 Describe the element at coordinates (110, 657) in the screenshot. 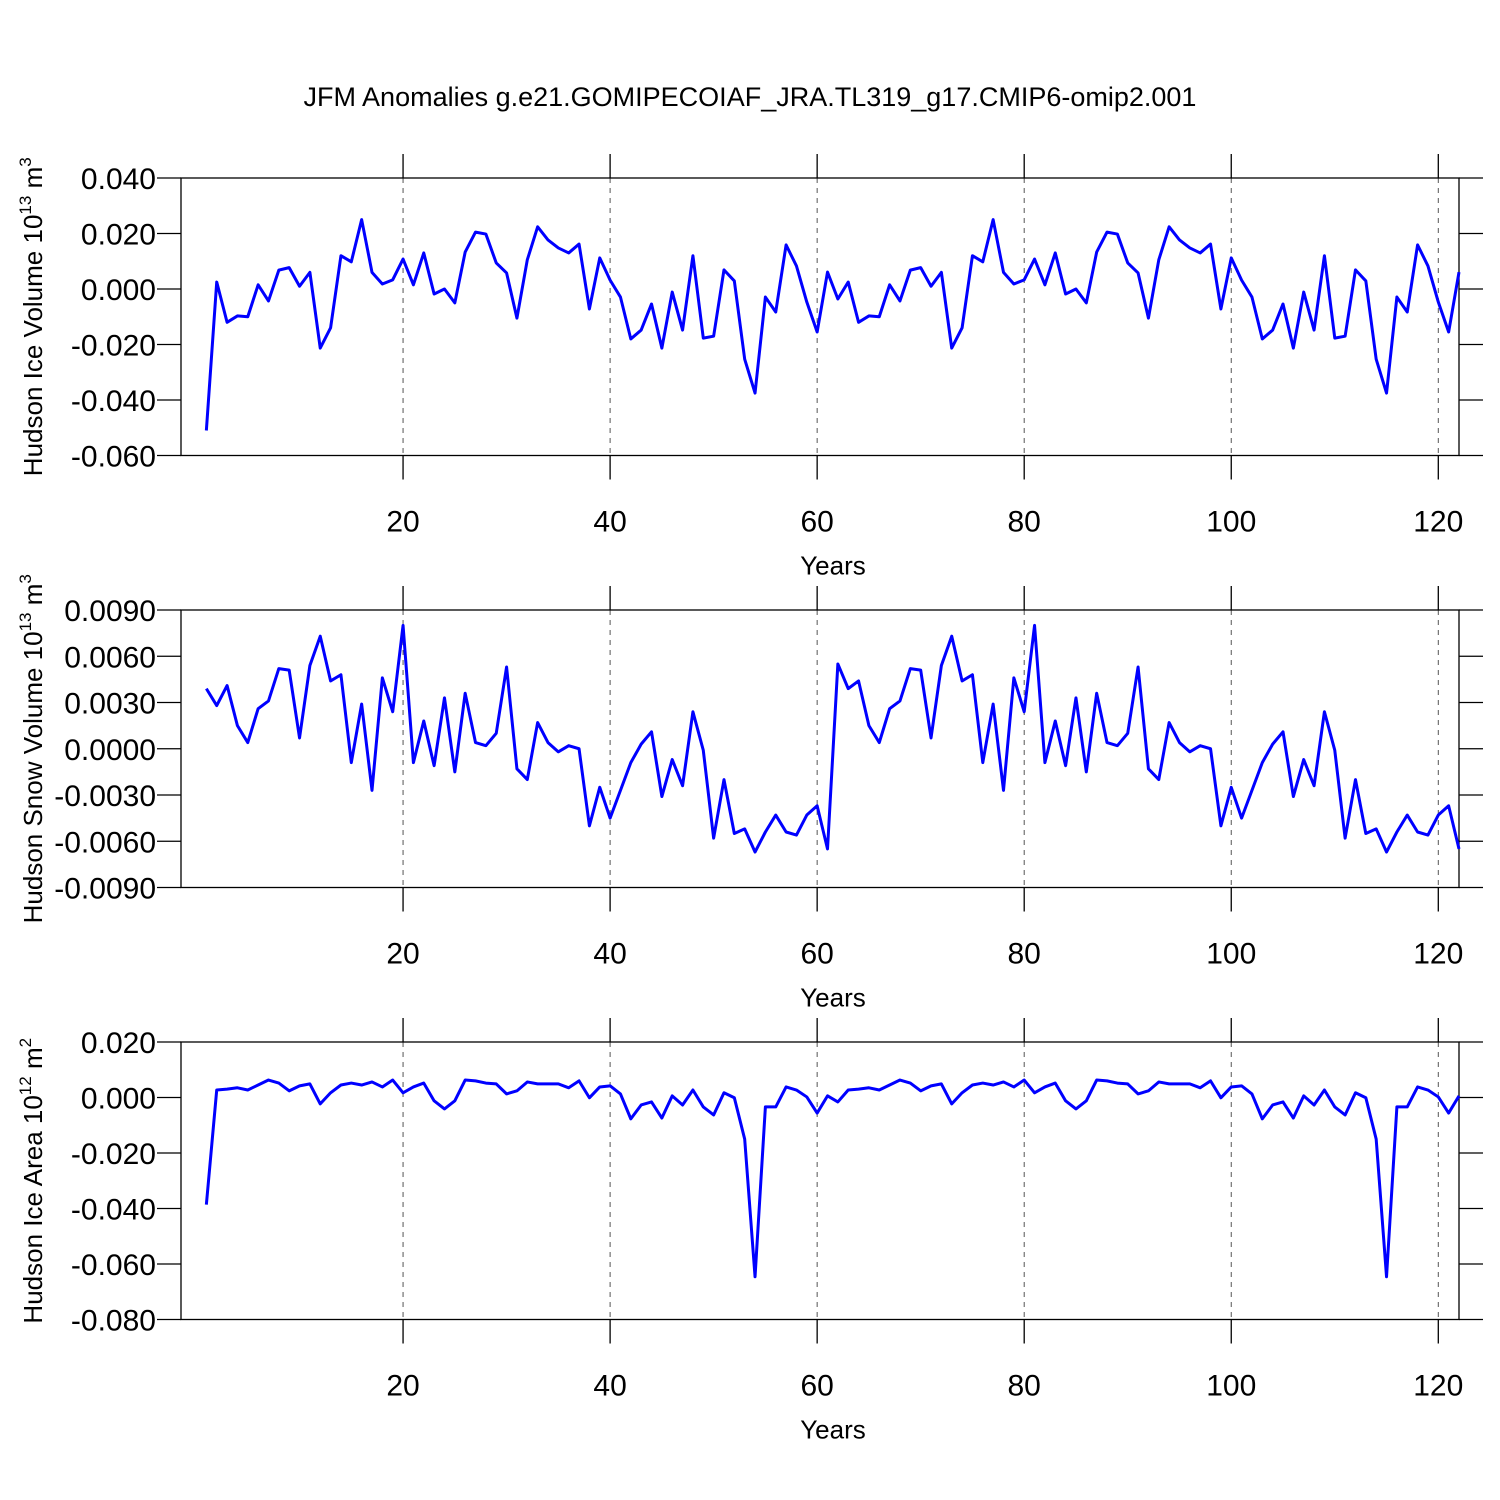

I see `y-tick-label: 0.0060` at that location.